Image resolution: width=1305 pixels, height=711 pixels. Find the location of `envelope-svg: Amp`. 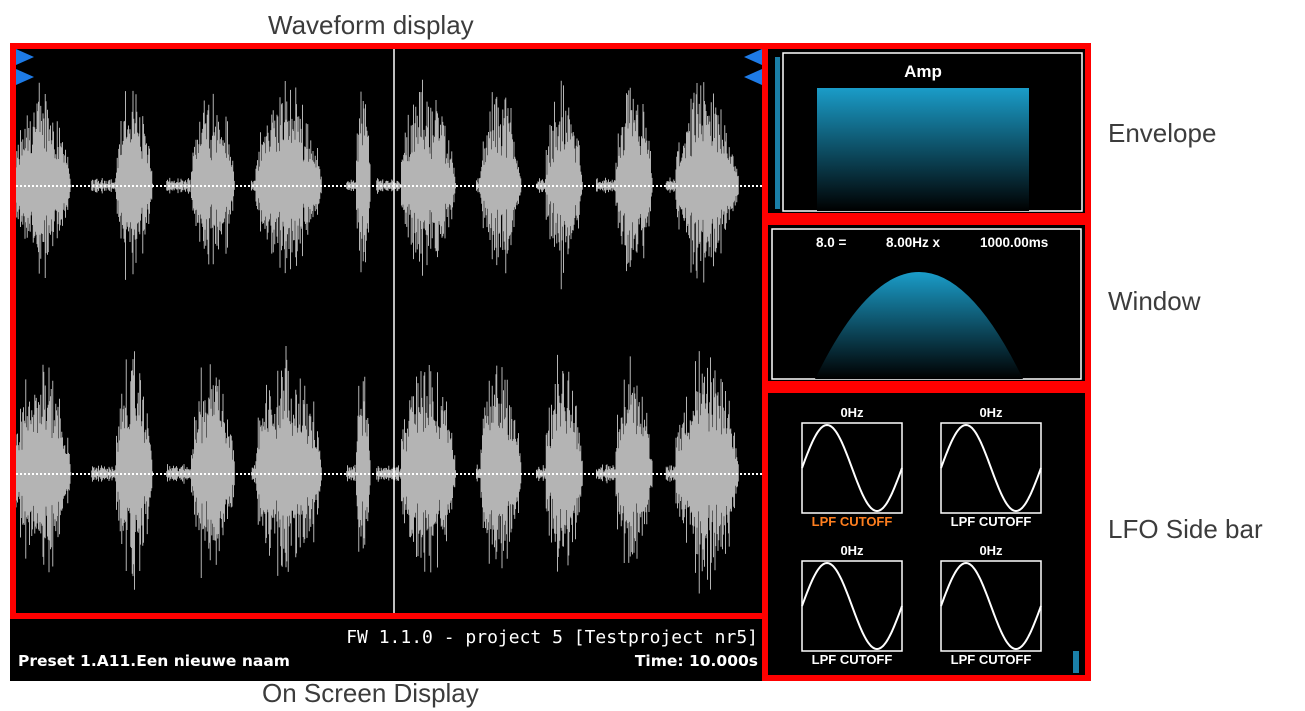

envelope-svg: Amp is located at coordinates (929, 132).